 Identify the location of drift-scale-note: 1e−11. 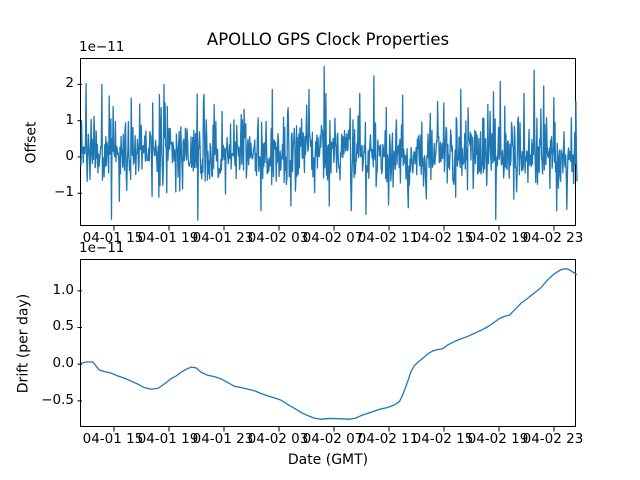
(102, 248).